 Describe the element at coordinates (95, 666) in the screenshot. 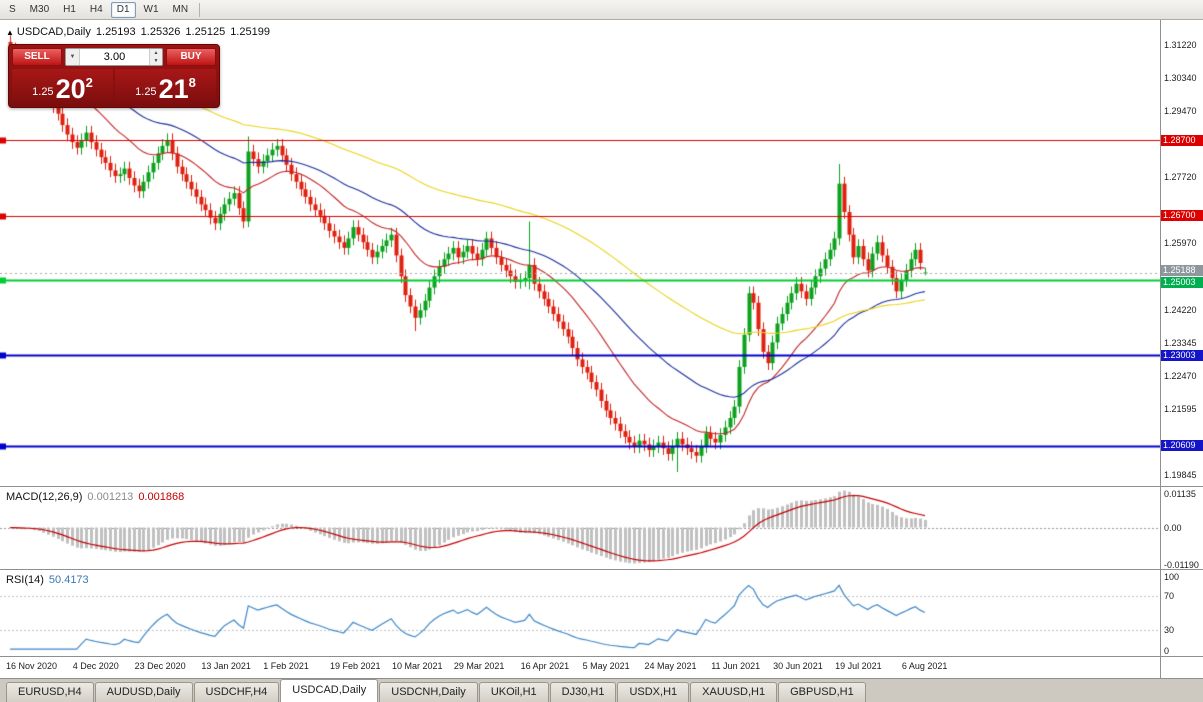

I see `time-axis-label: 4 Dec 2020` at that location.